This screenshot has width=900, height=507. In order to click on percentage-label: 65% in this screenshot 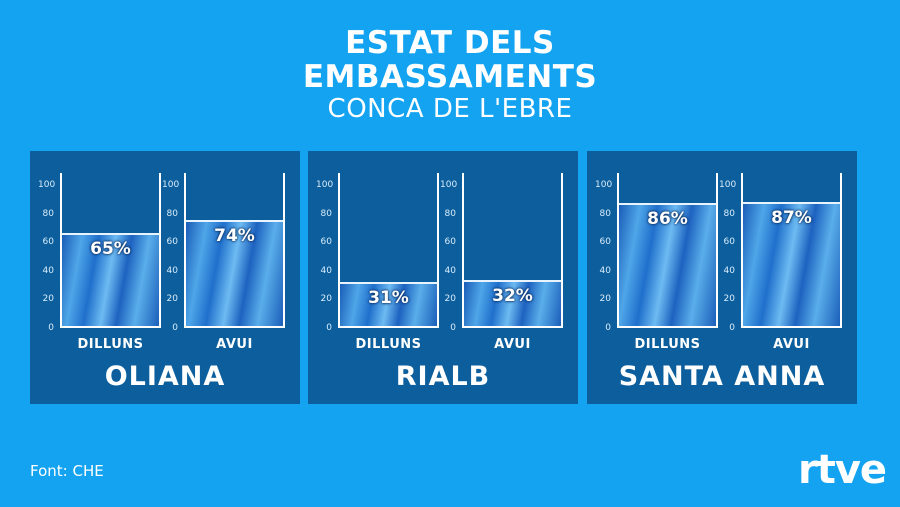, I will do `click(110, 249)`.